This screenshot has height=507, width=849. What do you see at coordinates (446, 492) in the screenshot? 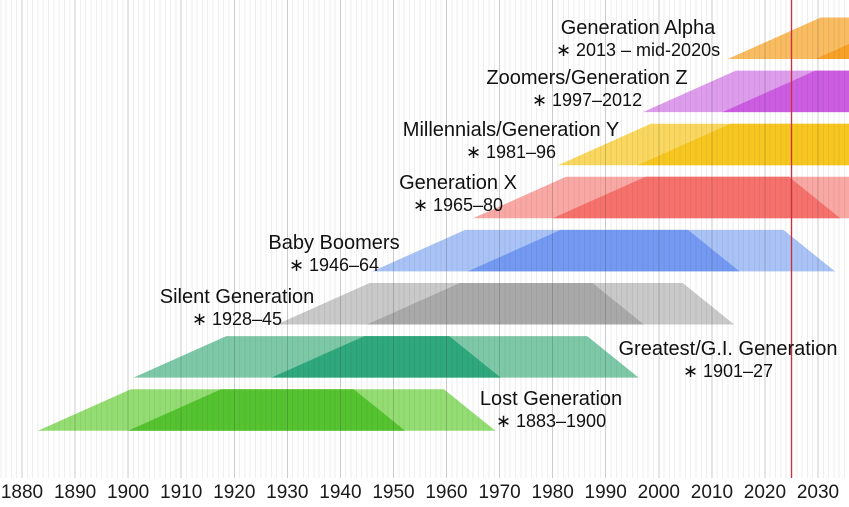
I see `x-axis-tick-label: 1960` at bounding box center [446, 492].